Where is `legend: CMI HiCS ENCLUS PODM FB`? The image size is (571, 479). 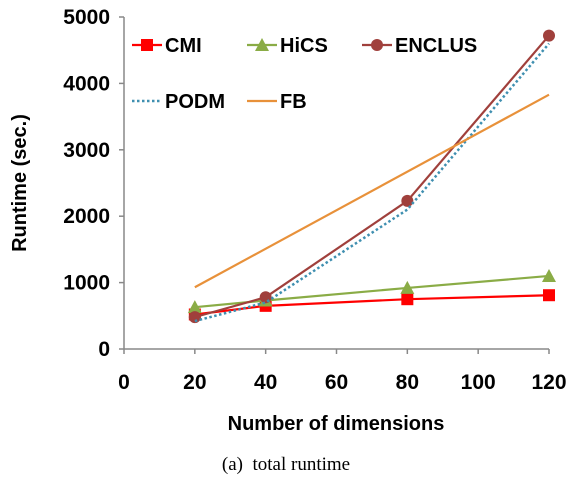
legend: CMI HiCS ENCLUS PODM FB is located at coordinates (304, 74).